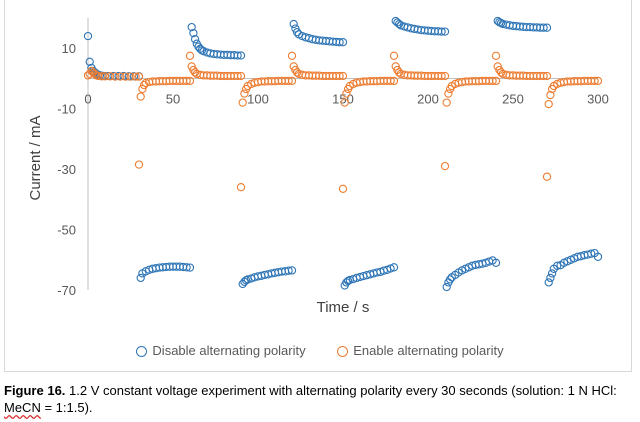  Describe the element at coordinates (258, 98) in the screenshot. I see `x-tick-label: 100` at that location.